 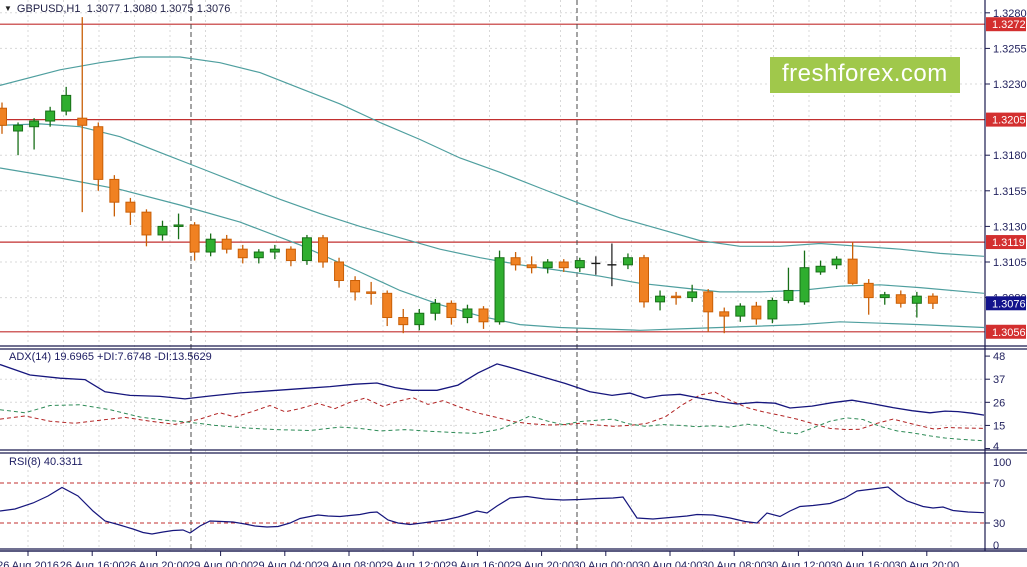 I want to click on svg-text: 48, so click(x=999, y=357).